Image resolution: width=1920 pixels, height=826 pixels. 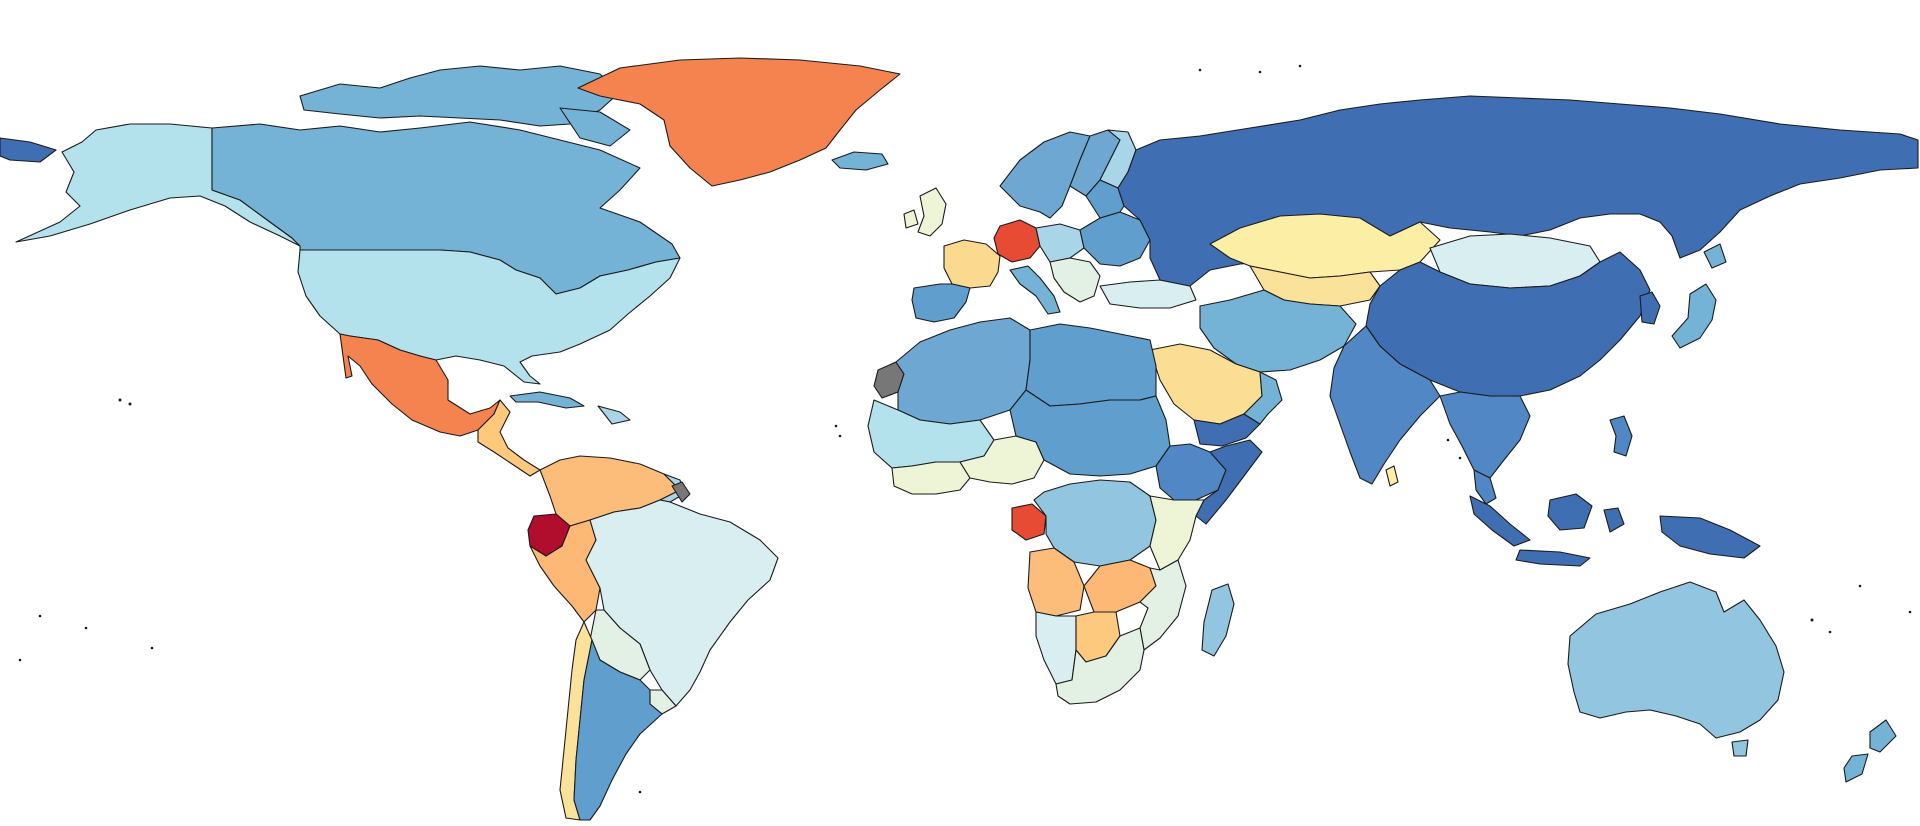 I want to click on western-sahara, so click(x=681, y=492).